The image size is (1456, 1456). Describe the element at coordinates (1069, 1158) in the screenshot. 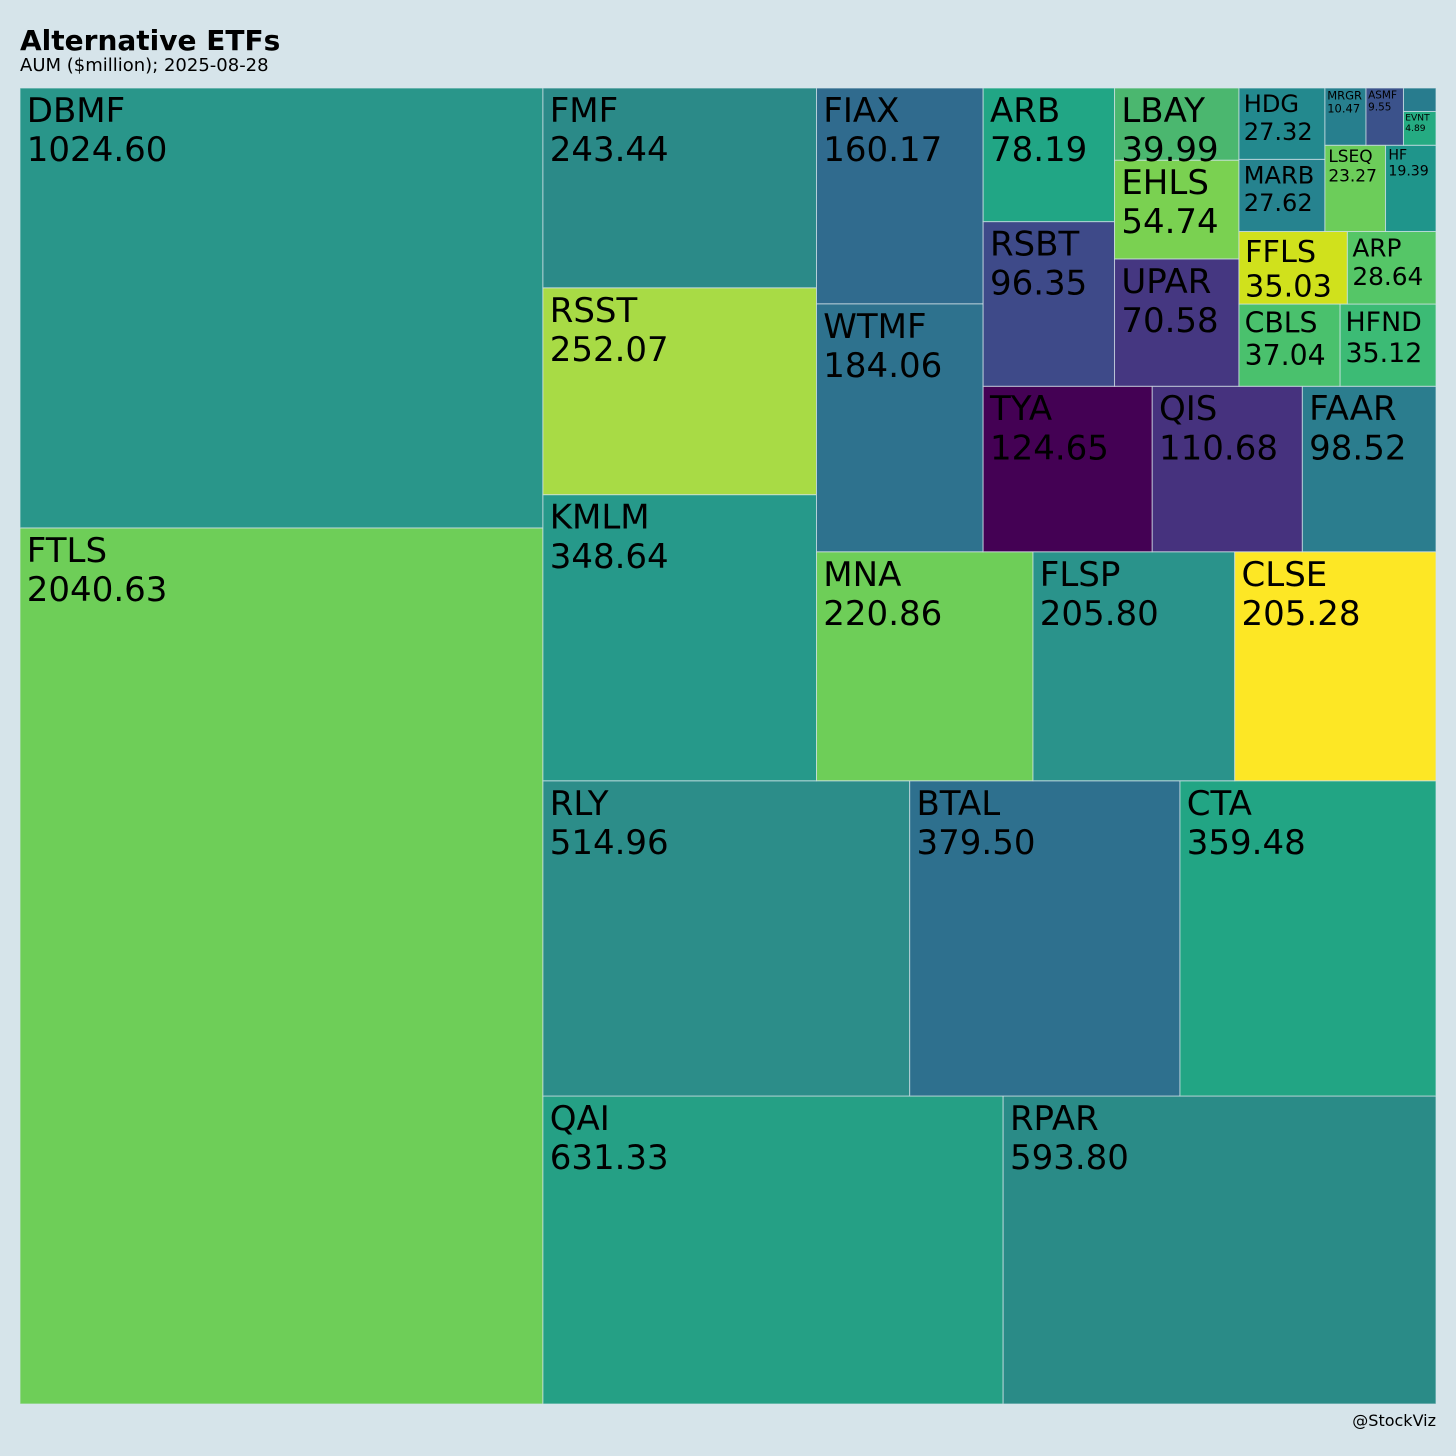

I see `tile-value: 593.80` at that location.